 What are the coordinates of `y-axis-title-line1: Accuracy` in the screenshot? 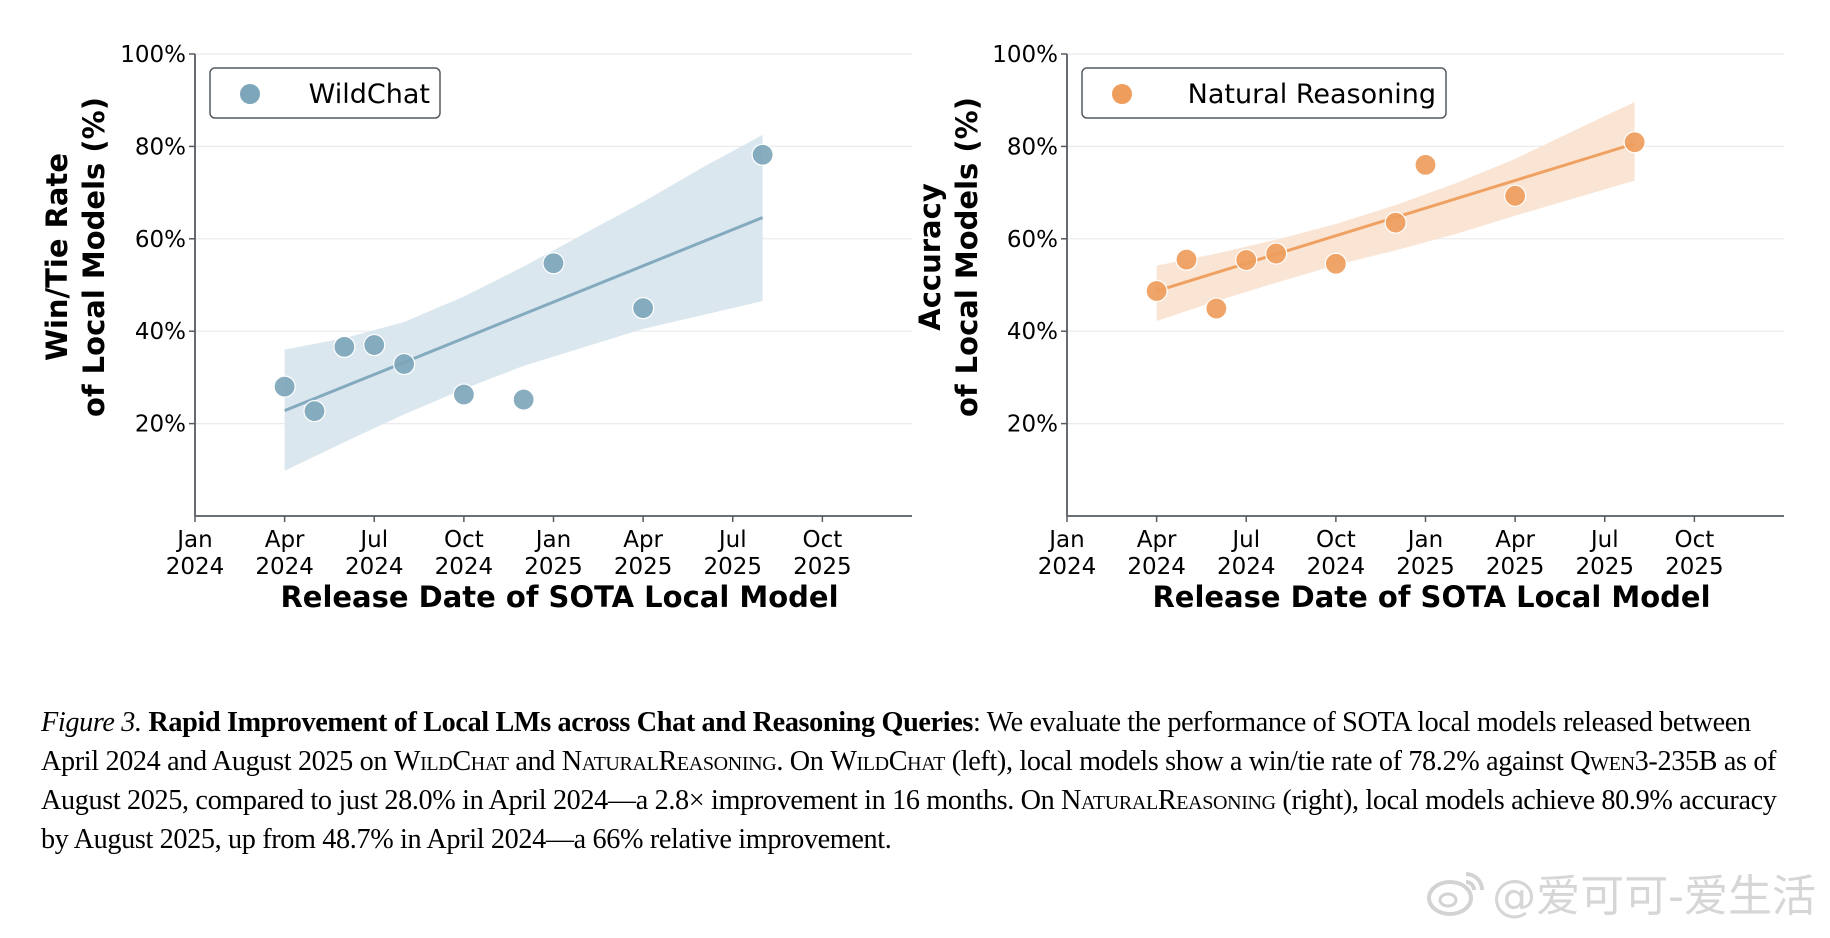 It's located at (930, 257).